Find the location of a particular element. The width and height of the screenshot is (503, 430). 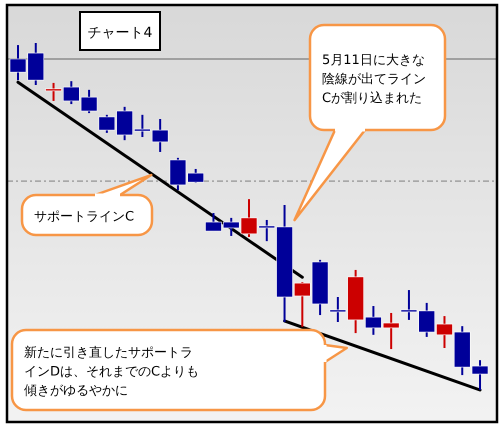

annotation: 新たに引き直したサポートラインDは、それまでのCよりも傾きがゆるやかに is located at coordinates (112, 372).